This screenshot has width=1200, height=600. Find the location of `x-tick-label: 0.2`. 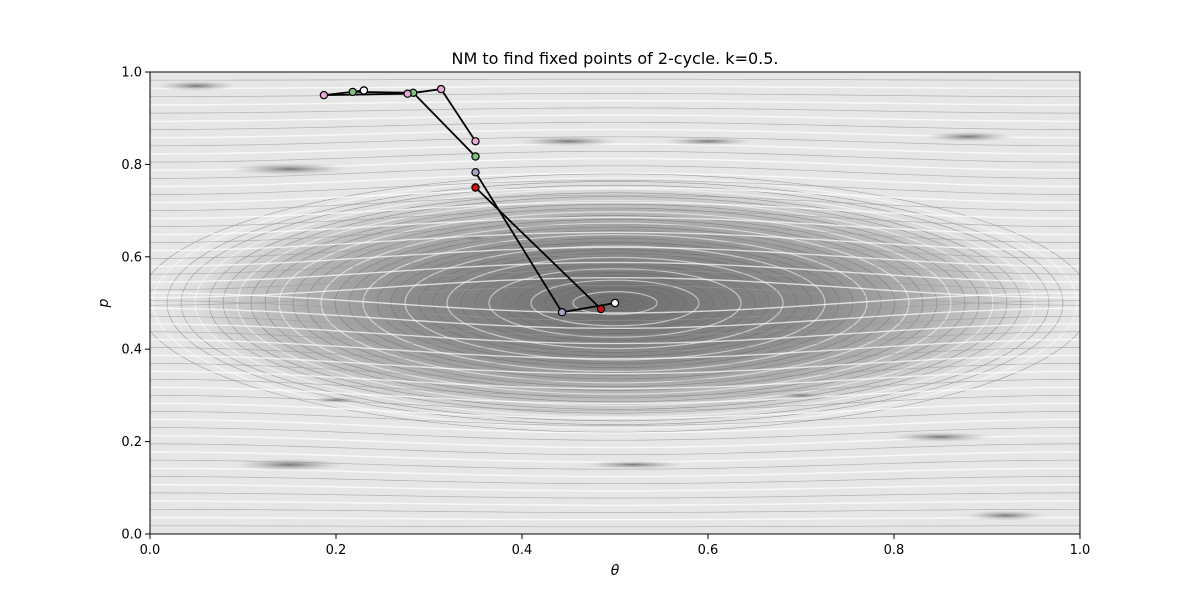

x-tick-label: 0.2 is located at coordinates (336, 550).